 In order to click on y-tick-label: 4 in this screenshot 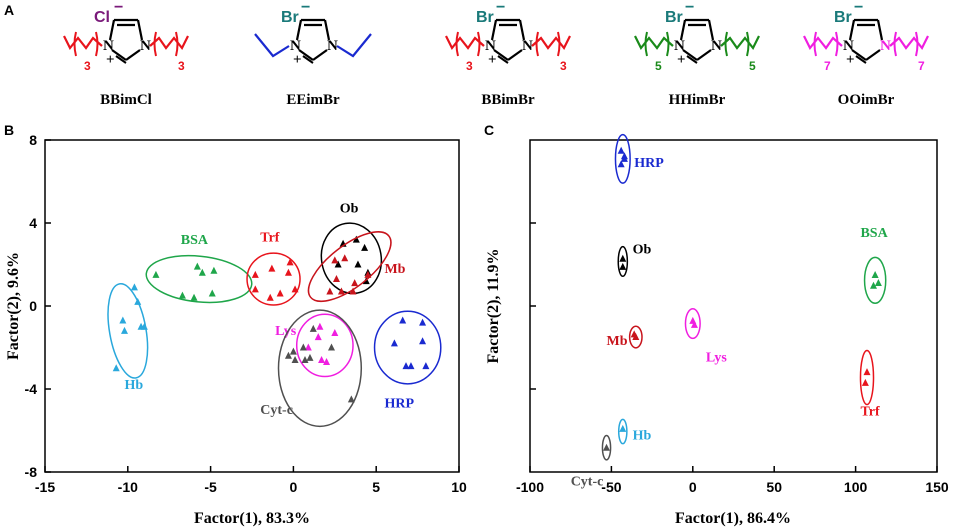, I will do `click(33, 223)`.